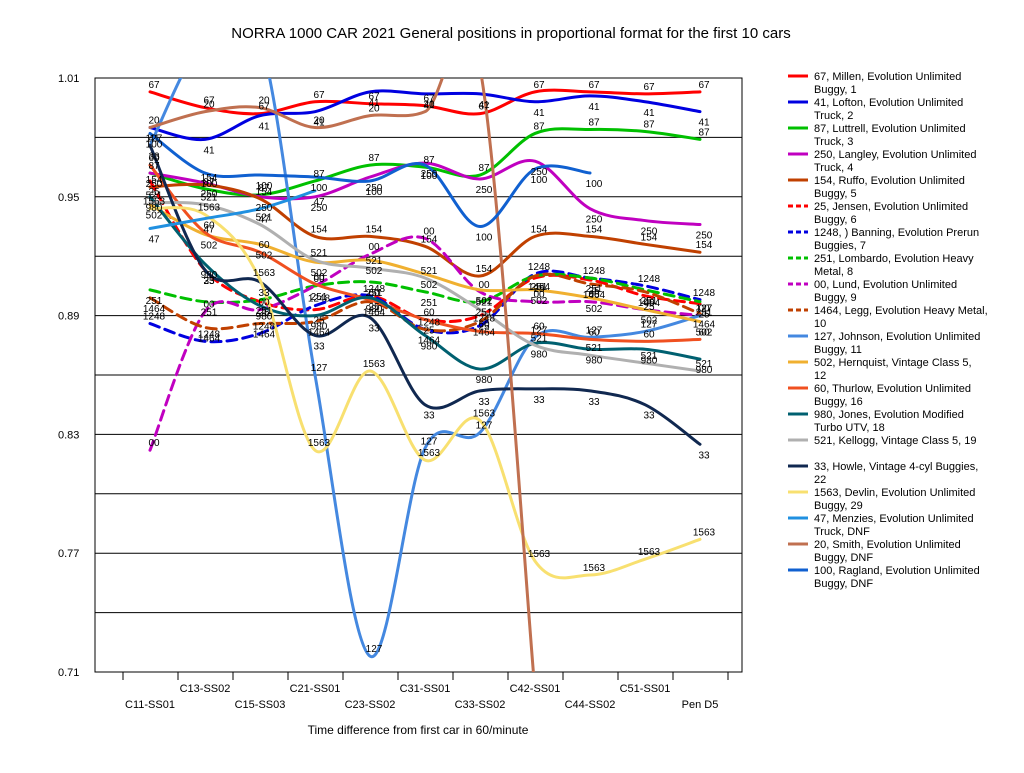 The image size is (1024, 773). I want to click on legend-entry: 20, Smith, Evolution Unlimited Buggy, DNF, so click(887, 551).